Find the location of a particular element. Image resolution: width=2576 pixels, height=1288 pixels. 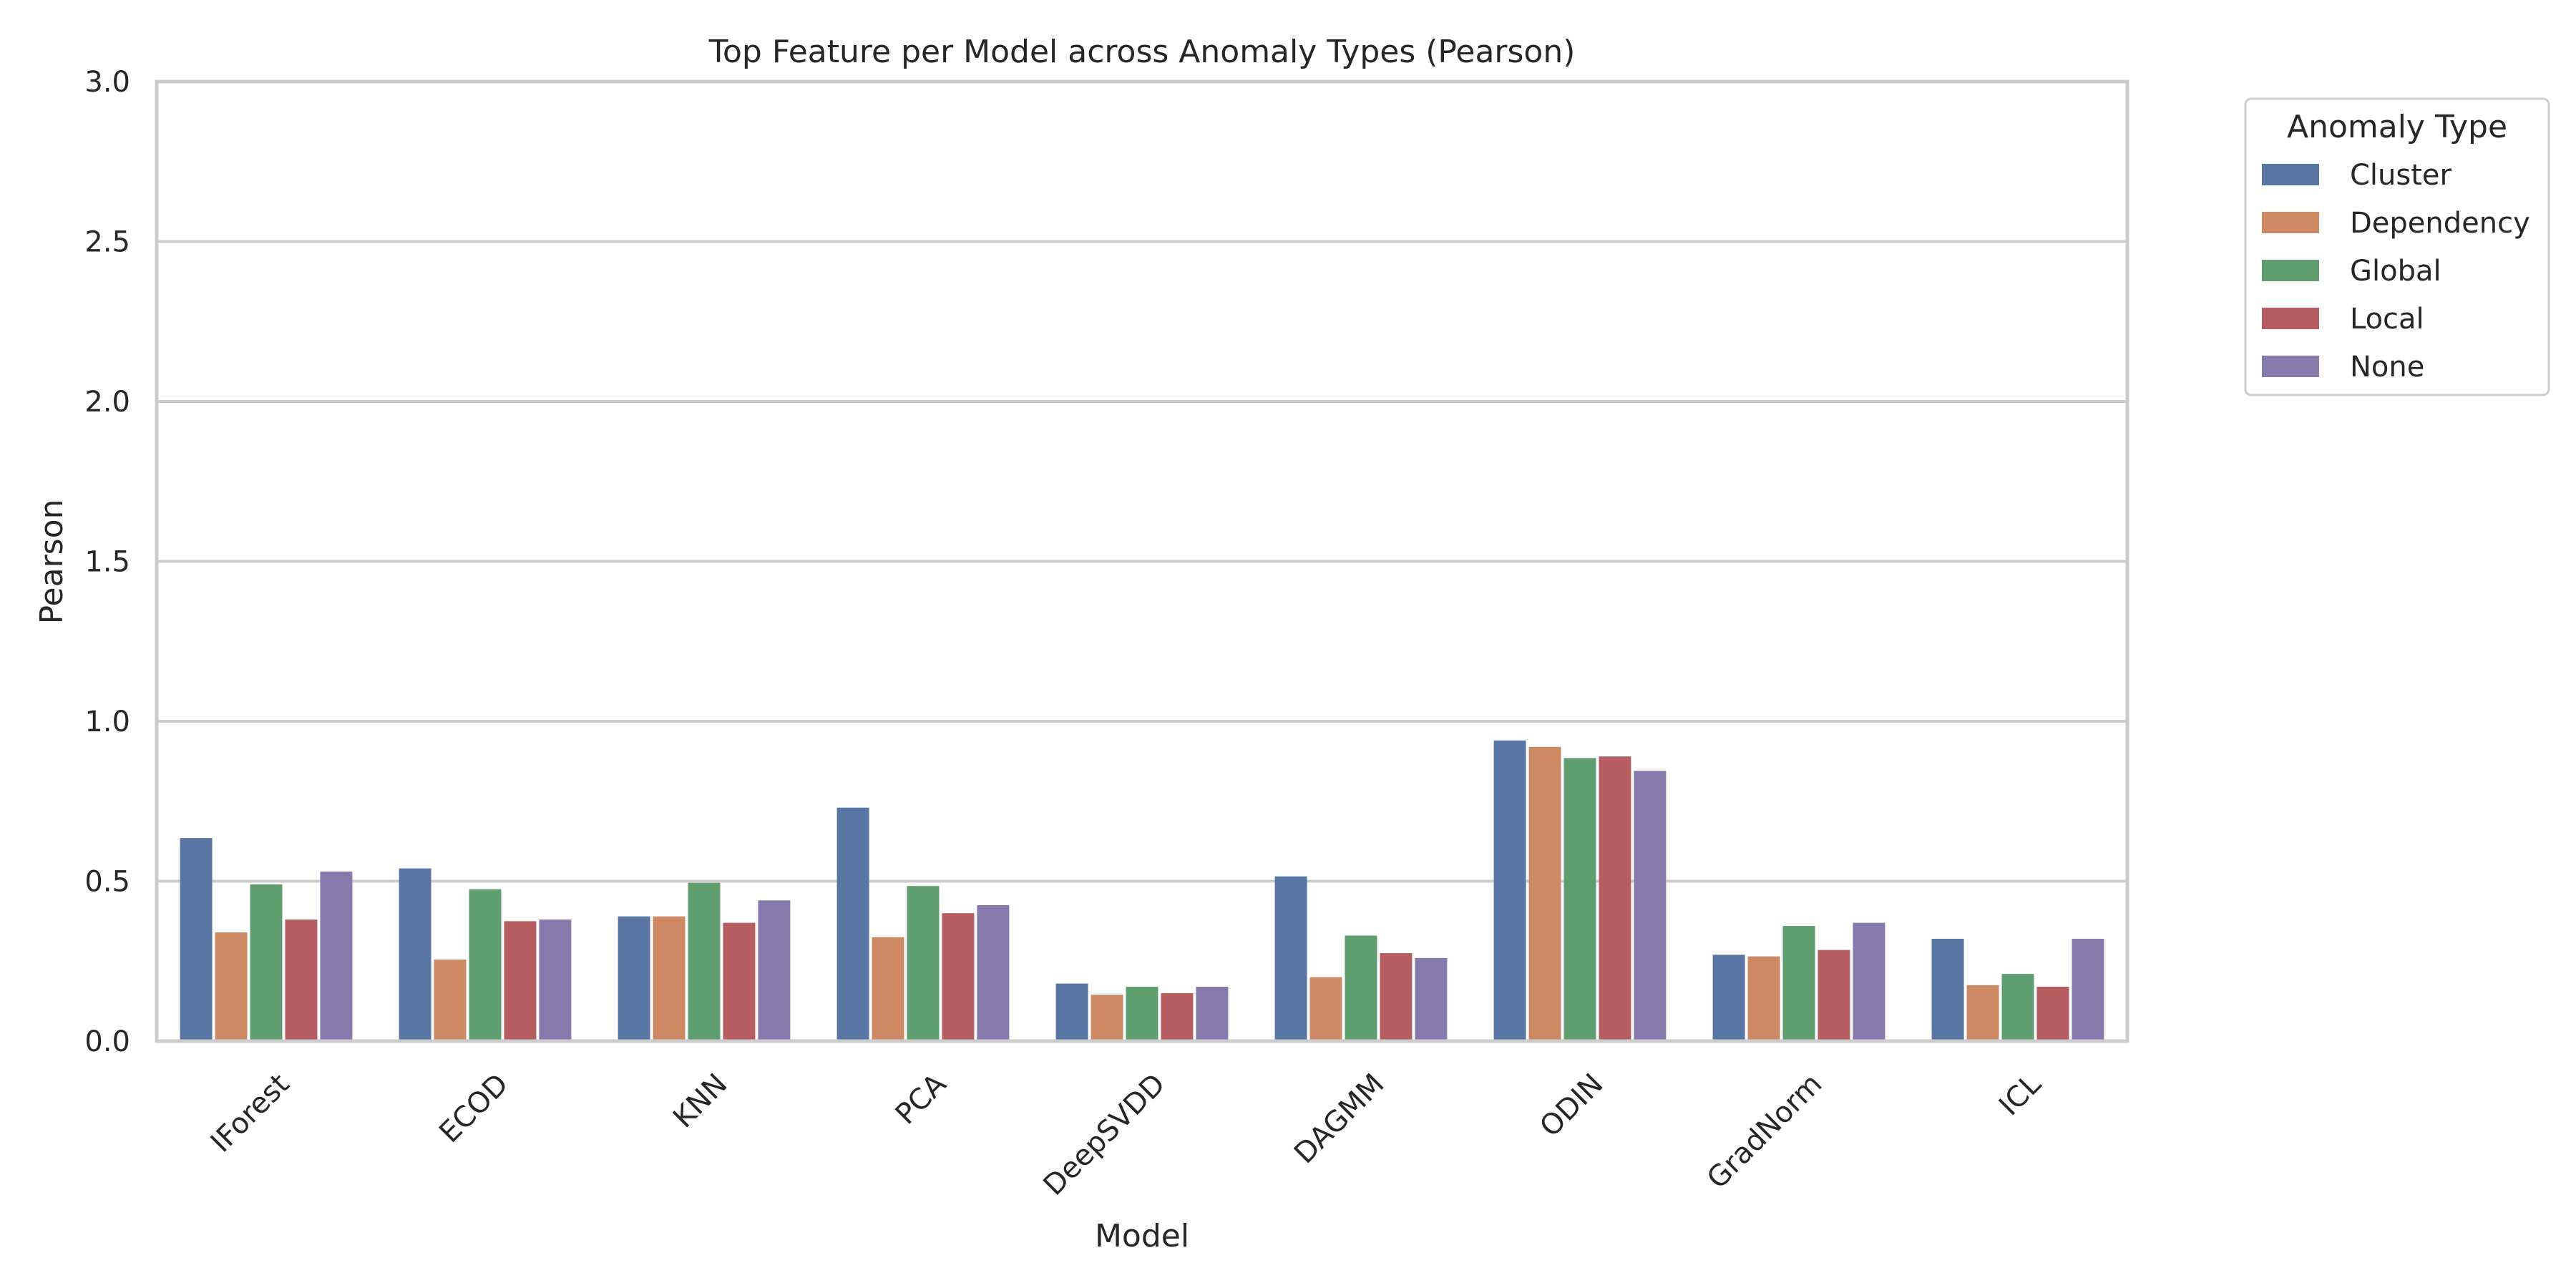

bar-none-icl is located at coordinates (2088, 989).